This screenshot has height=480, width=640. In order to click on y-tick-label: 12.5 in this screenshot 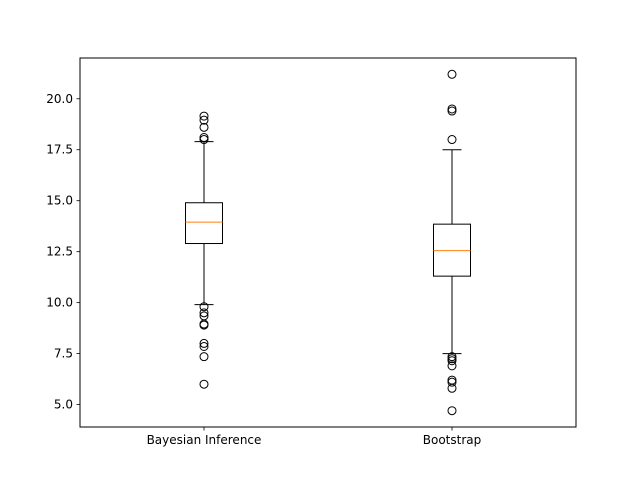, I will do `click(59, 252)`.